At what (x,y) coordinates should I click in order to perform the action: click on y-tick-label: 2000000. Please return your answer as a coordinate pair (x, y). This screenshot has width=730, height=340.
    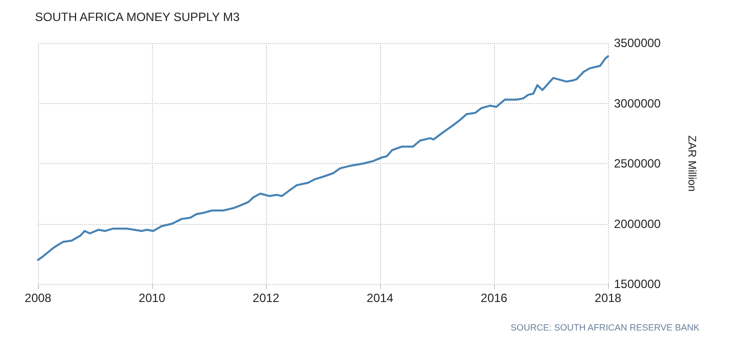
    Looking at the image, I should click on (638, 223).